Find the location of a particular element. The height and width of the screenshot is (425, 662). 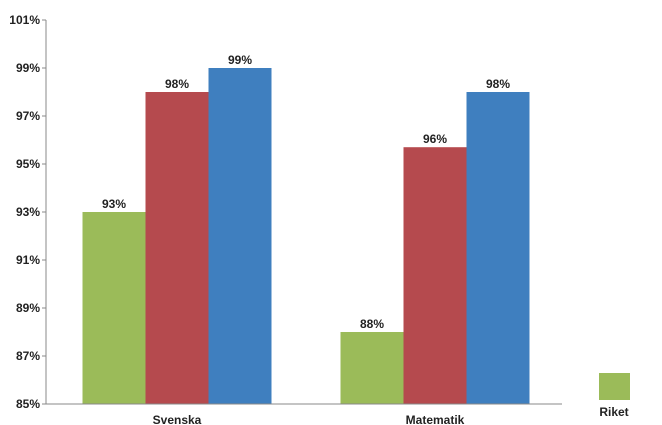

y-tick-label: 85% is located at coordinates (28, 404).